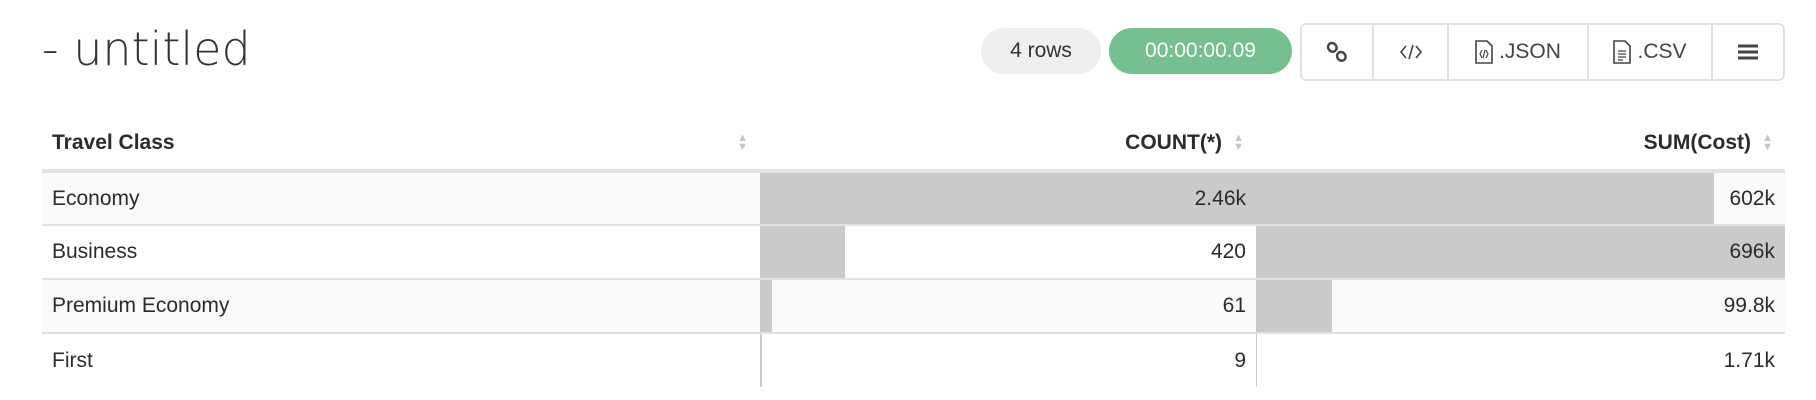 The width and height of the screenshot is (1816, 400). Describe the element at coordinates (1484, 52) in the screenshot. I see `json-file-icon` at that location.